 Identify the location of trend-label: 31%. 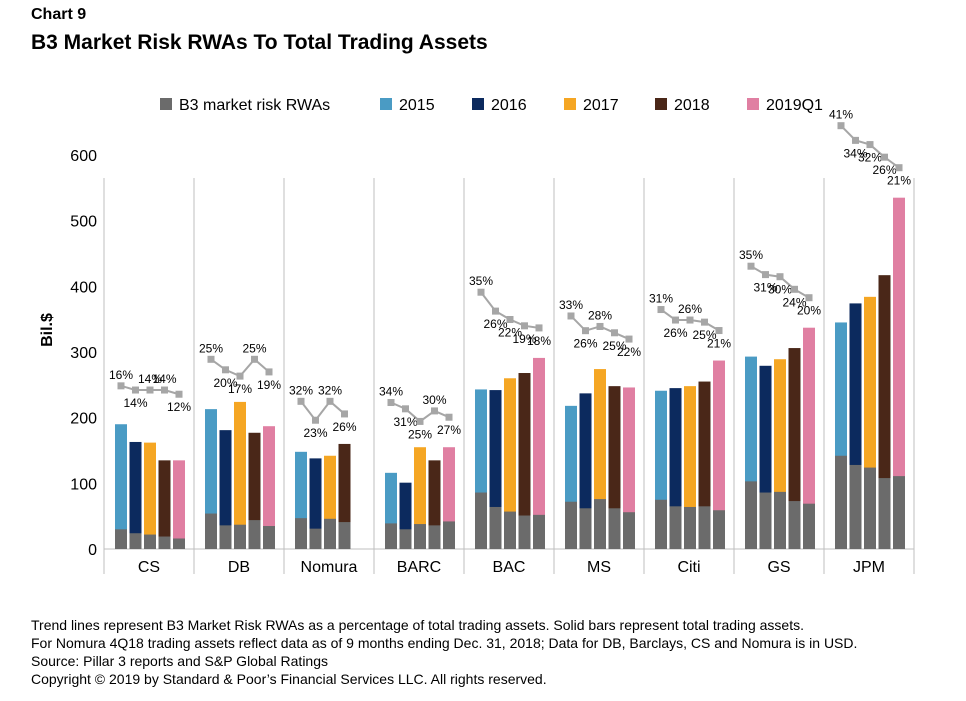
(405, 422).